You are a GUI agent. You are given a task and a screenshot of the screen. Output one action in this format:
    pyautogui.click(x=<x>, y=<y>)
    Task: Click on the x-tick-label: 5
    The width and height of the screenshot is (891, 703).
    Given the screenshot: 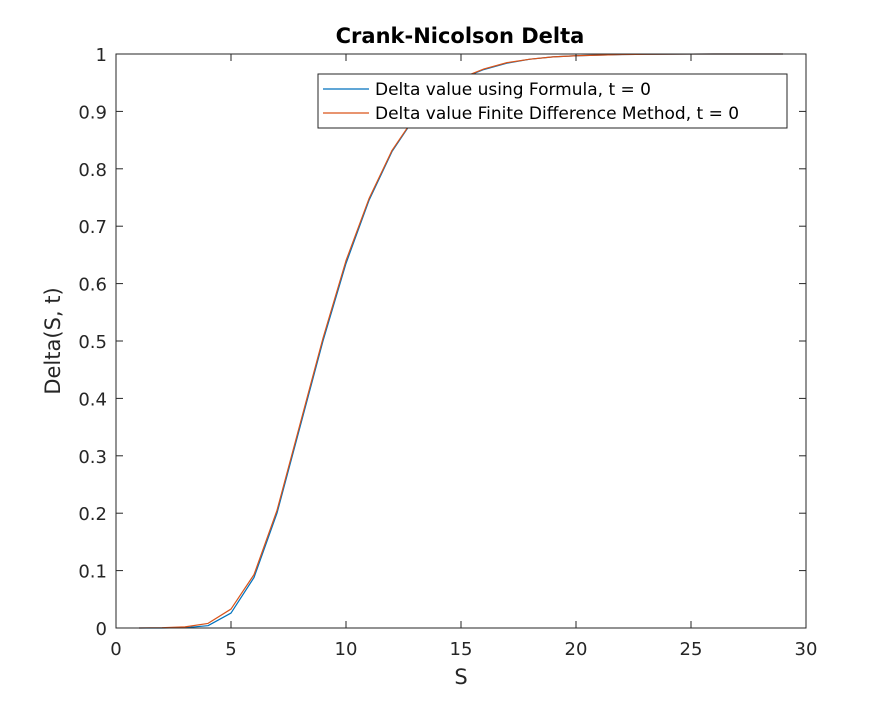 What is the action you would take?
    pyautogui.click(x=230, y=649)
    